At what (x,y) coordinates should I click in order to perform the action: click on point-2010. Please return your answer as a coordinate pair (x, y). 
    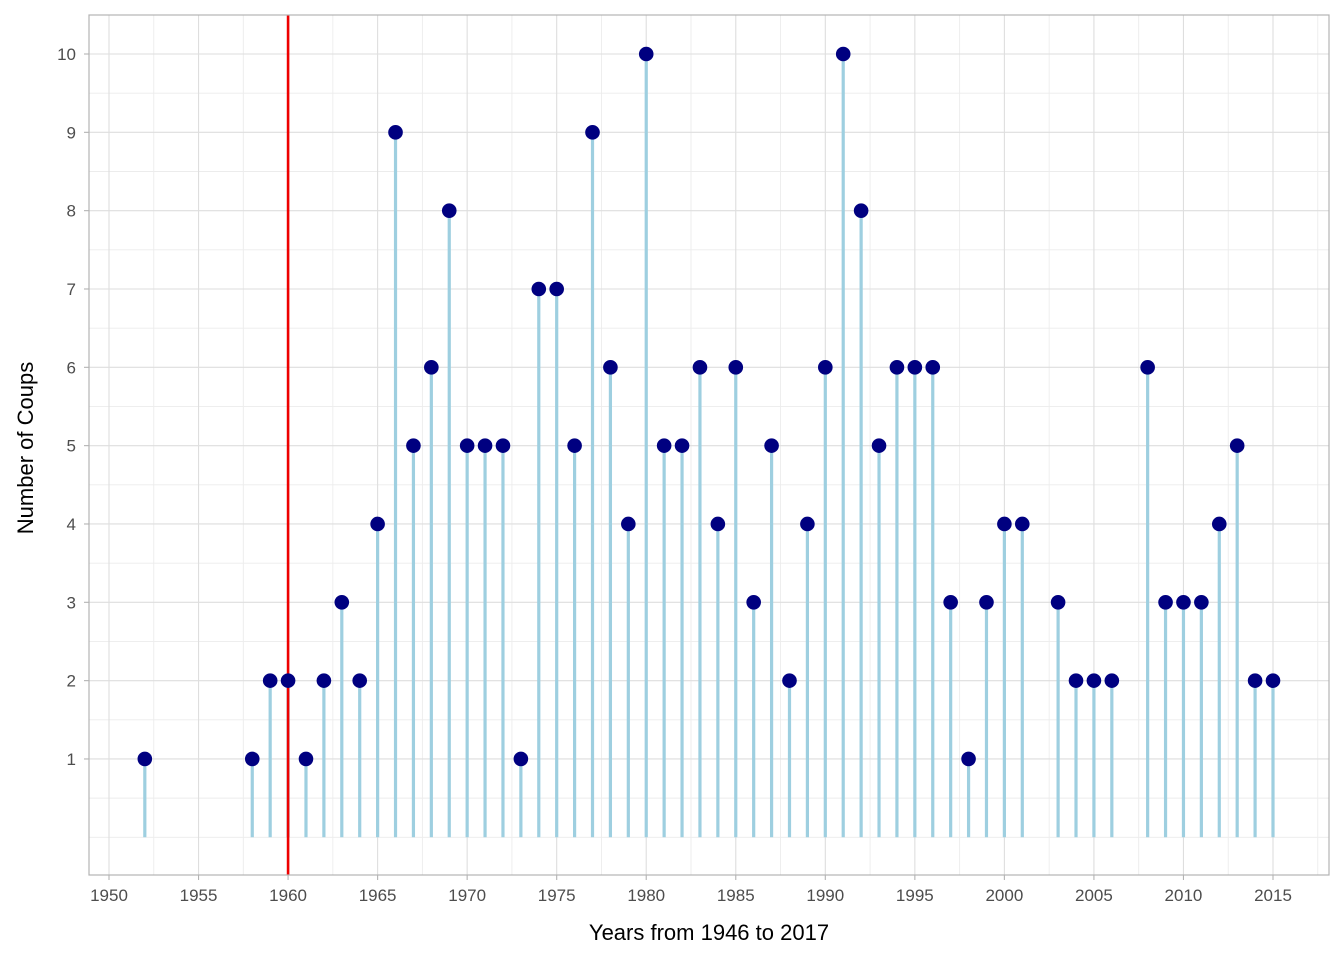
    Looking at the image, I should click on (1183, 602).